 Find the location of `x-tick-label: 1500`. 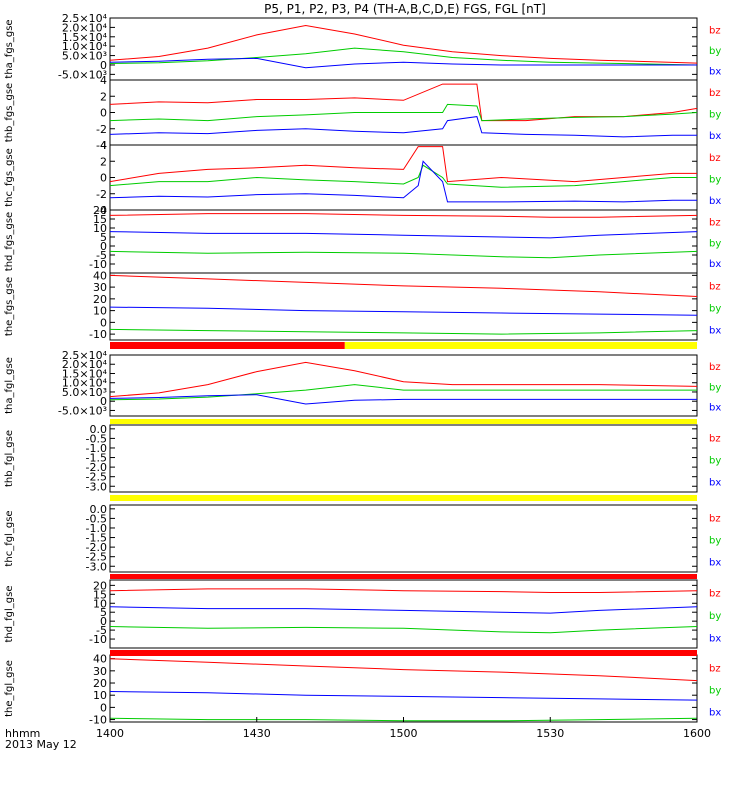

x-tick-label: 1500 is located at coordinates (404, 733).